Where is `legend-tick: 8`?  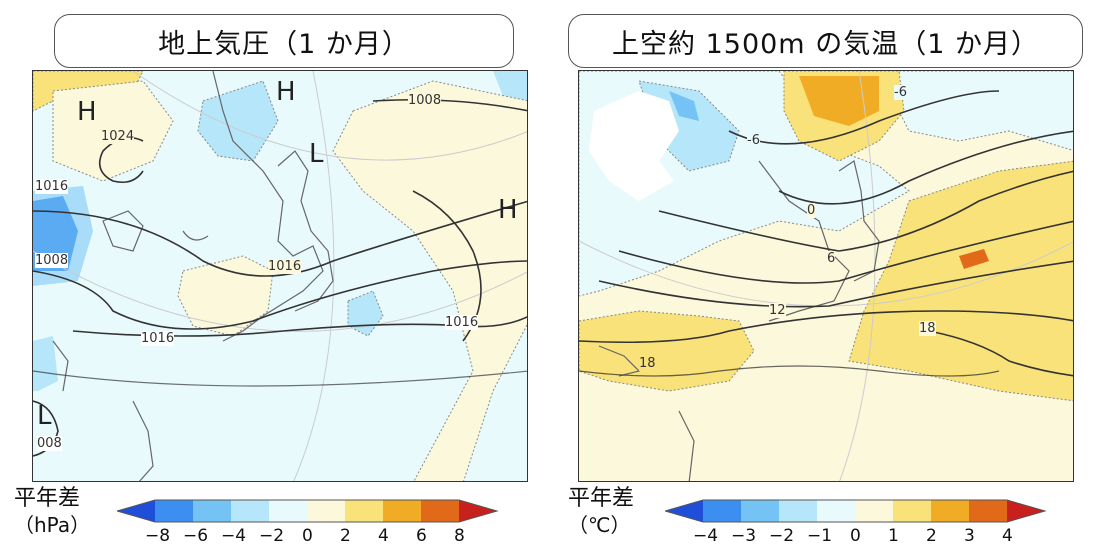
legend-tick: 8 is located at coordinates (459, 536).